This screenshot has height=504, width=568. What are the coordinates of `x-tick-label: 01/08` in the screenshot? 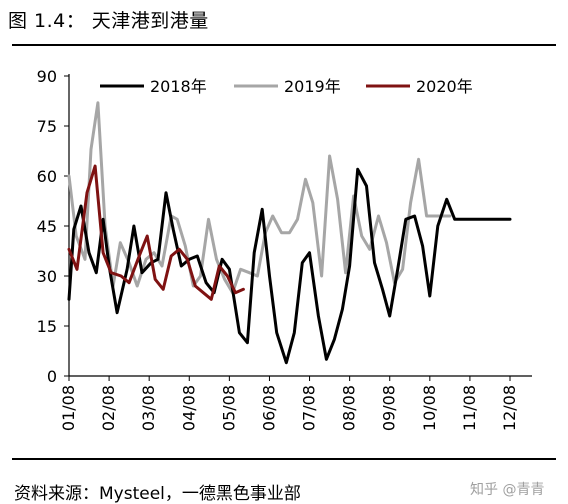 It's located at (68, 408).